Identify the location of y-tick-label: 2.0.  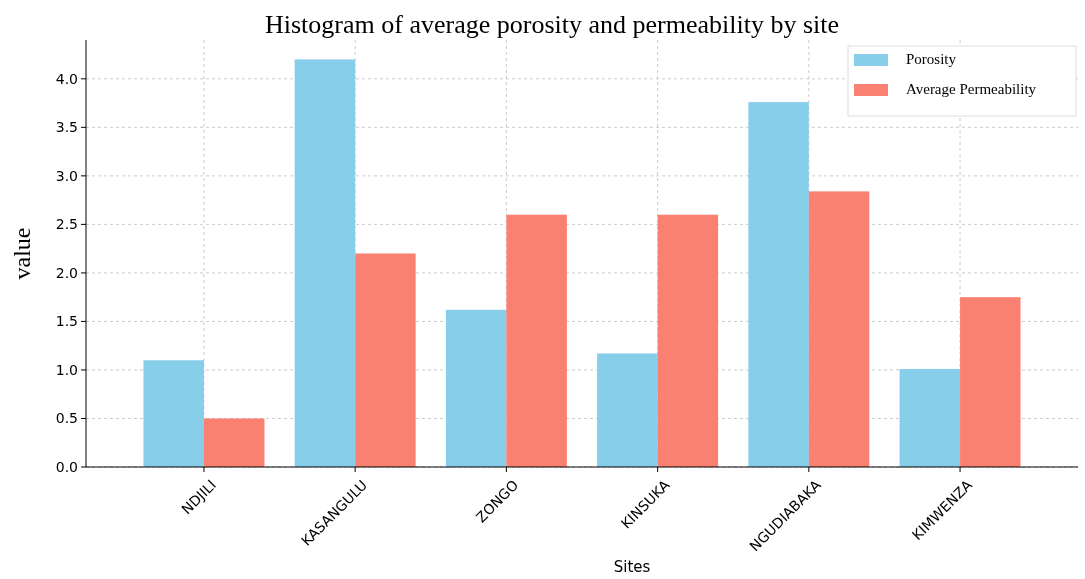
(66, 272).